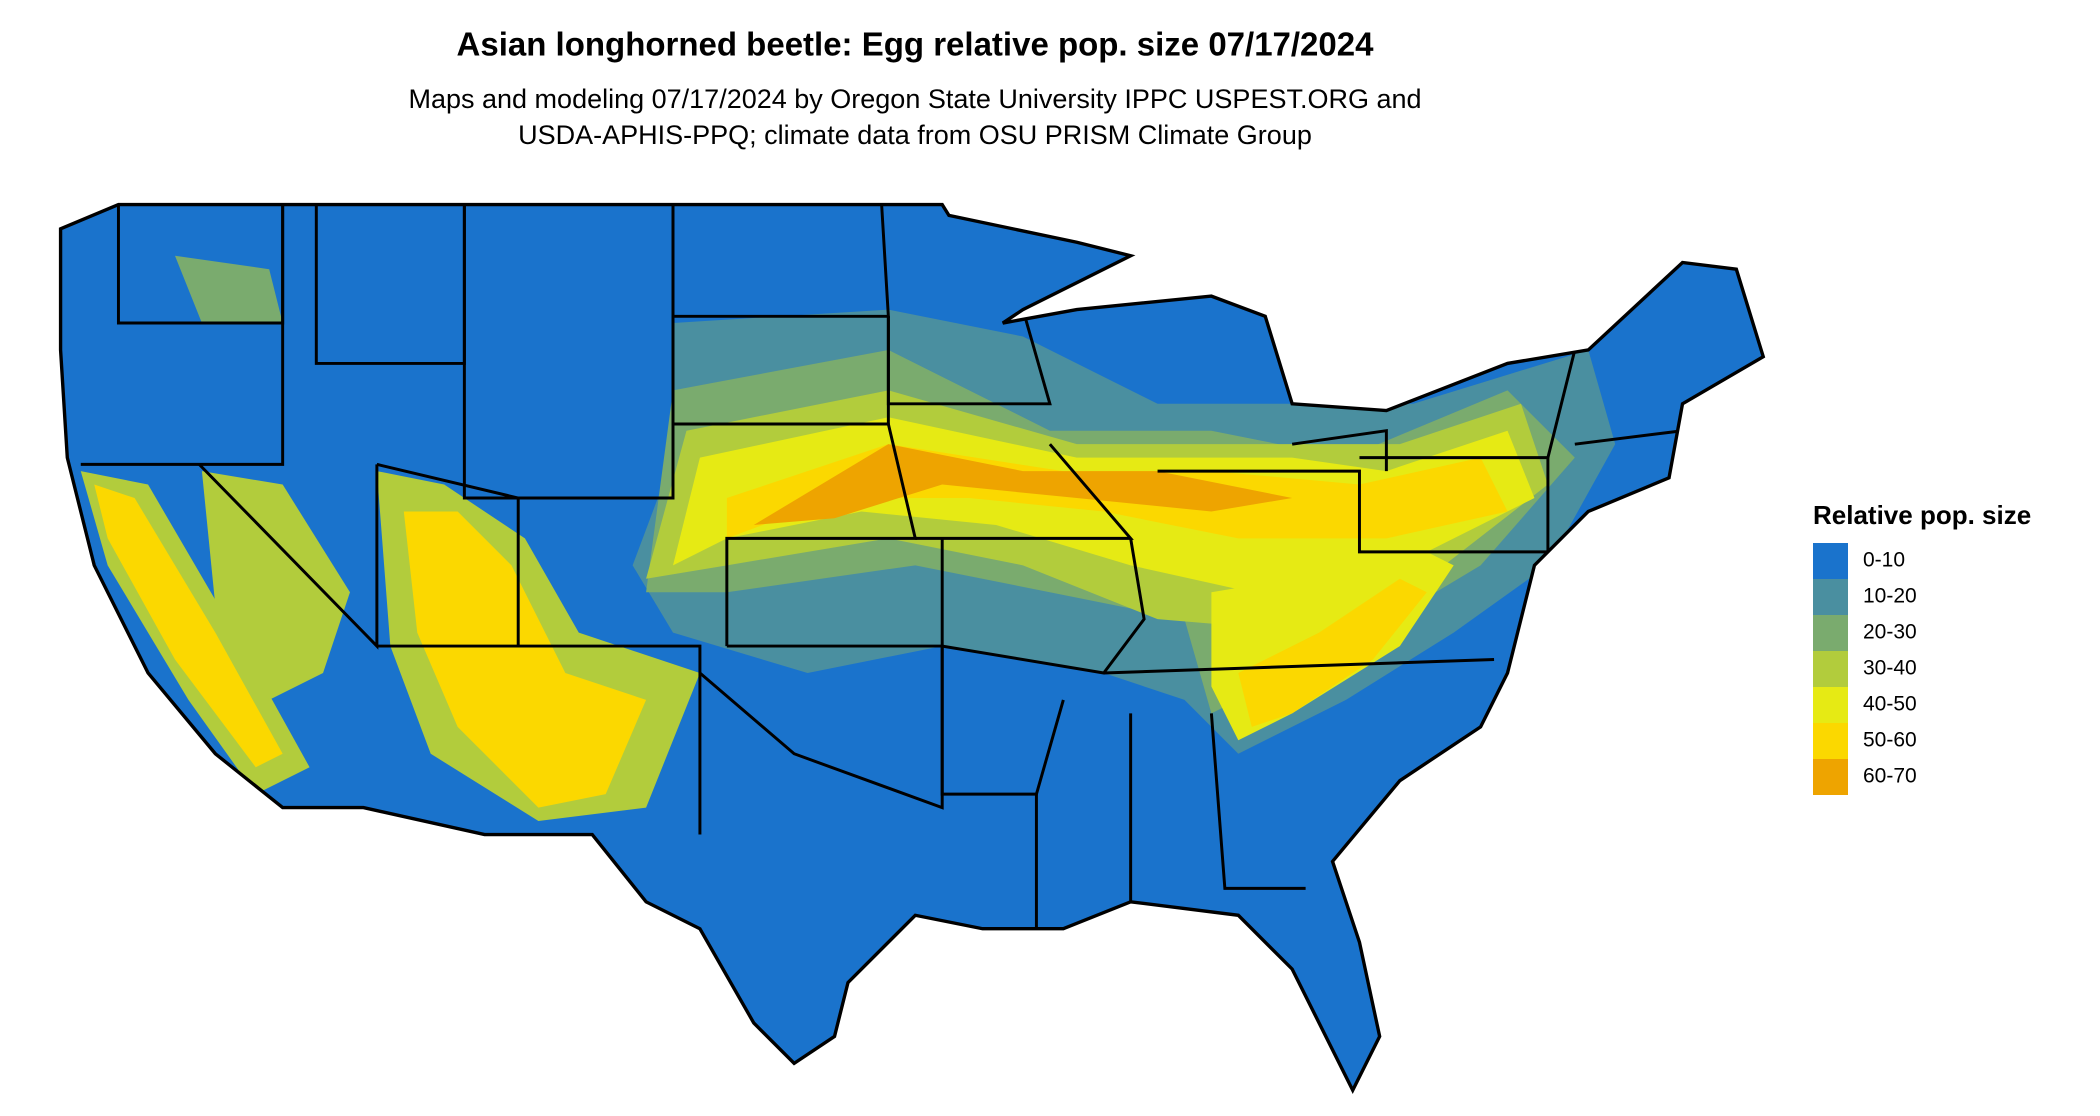 The image size is (2100, 1116). I want to click on legend-label: 0-10, so click(1884, 560).